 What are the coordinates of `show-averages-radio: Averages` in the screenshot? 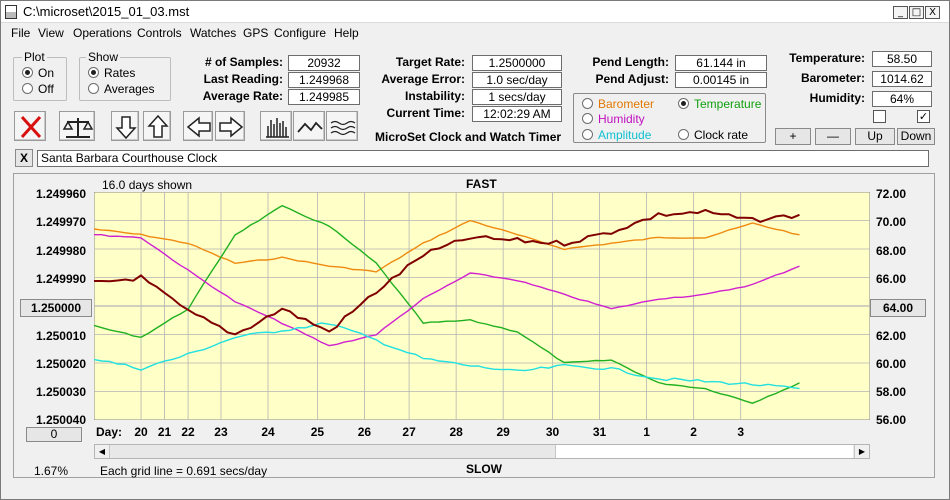 It's located at (121, 89).